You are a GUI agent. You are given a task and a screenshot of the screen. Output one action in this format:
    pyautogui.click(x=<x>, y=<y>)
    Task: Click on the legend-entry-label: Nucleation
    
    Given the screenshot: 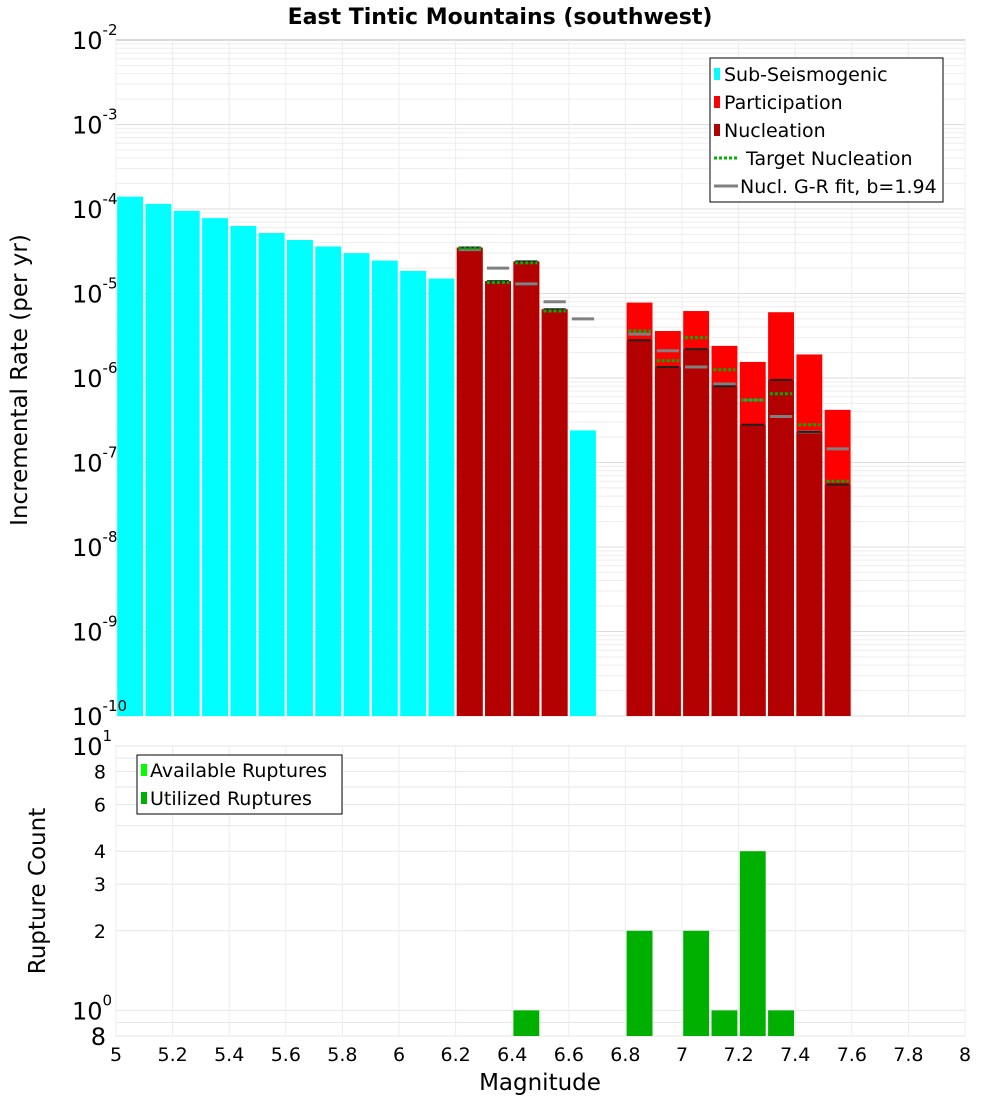 What is the action you would take?
    pyautogui.click(x=775, y=131)
    